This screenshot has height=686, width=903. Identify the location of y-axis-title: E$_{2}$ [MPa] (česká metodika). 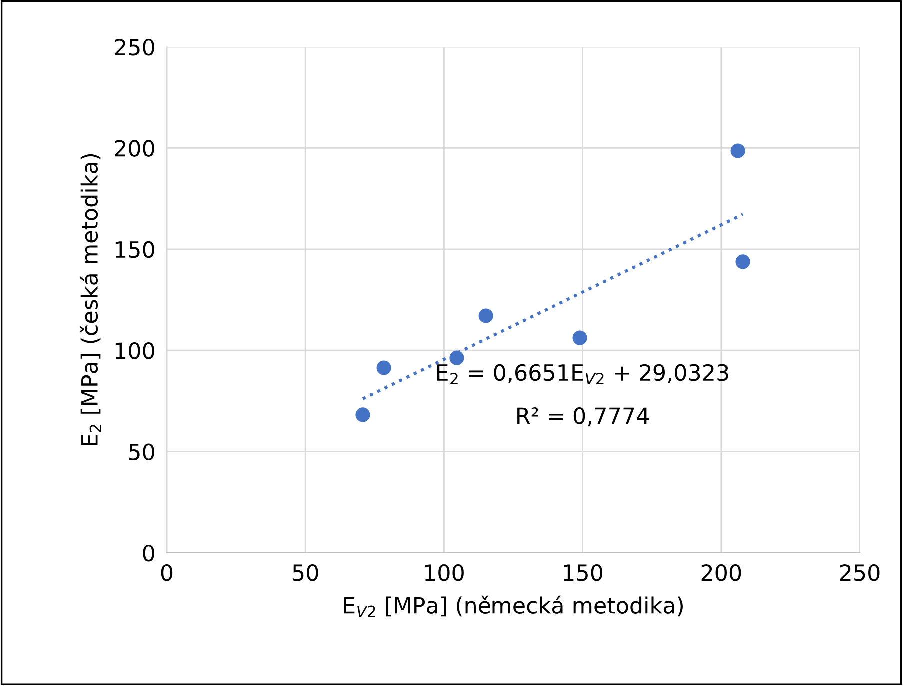
(91, 300).